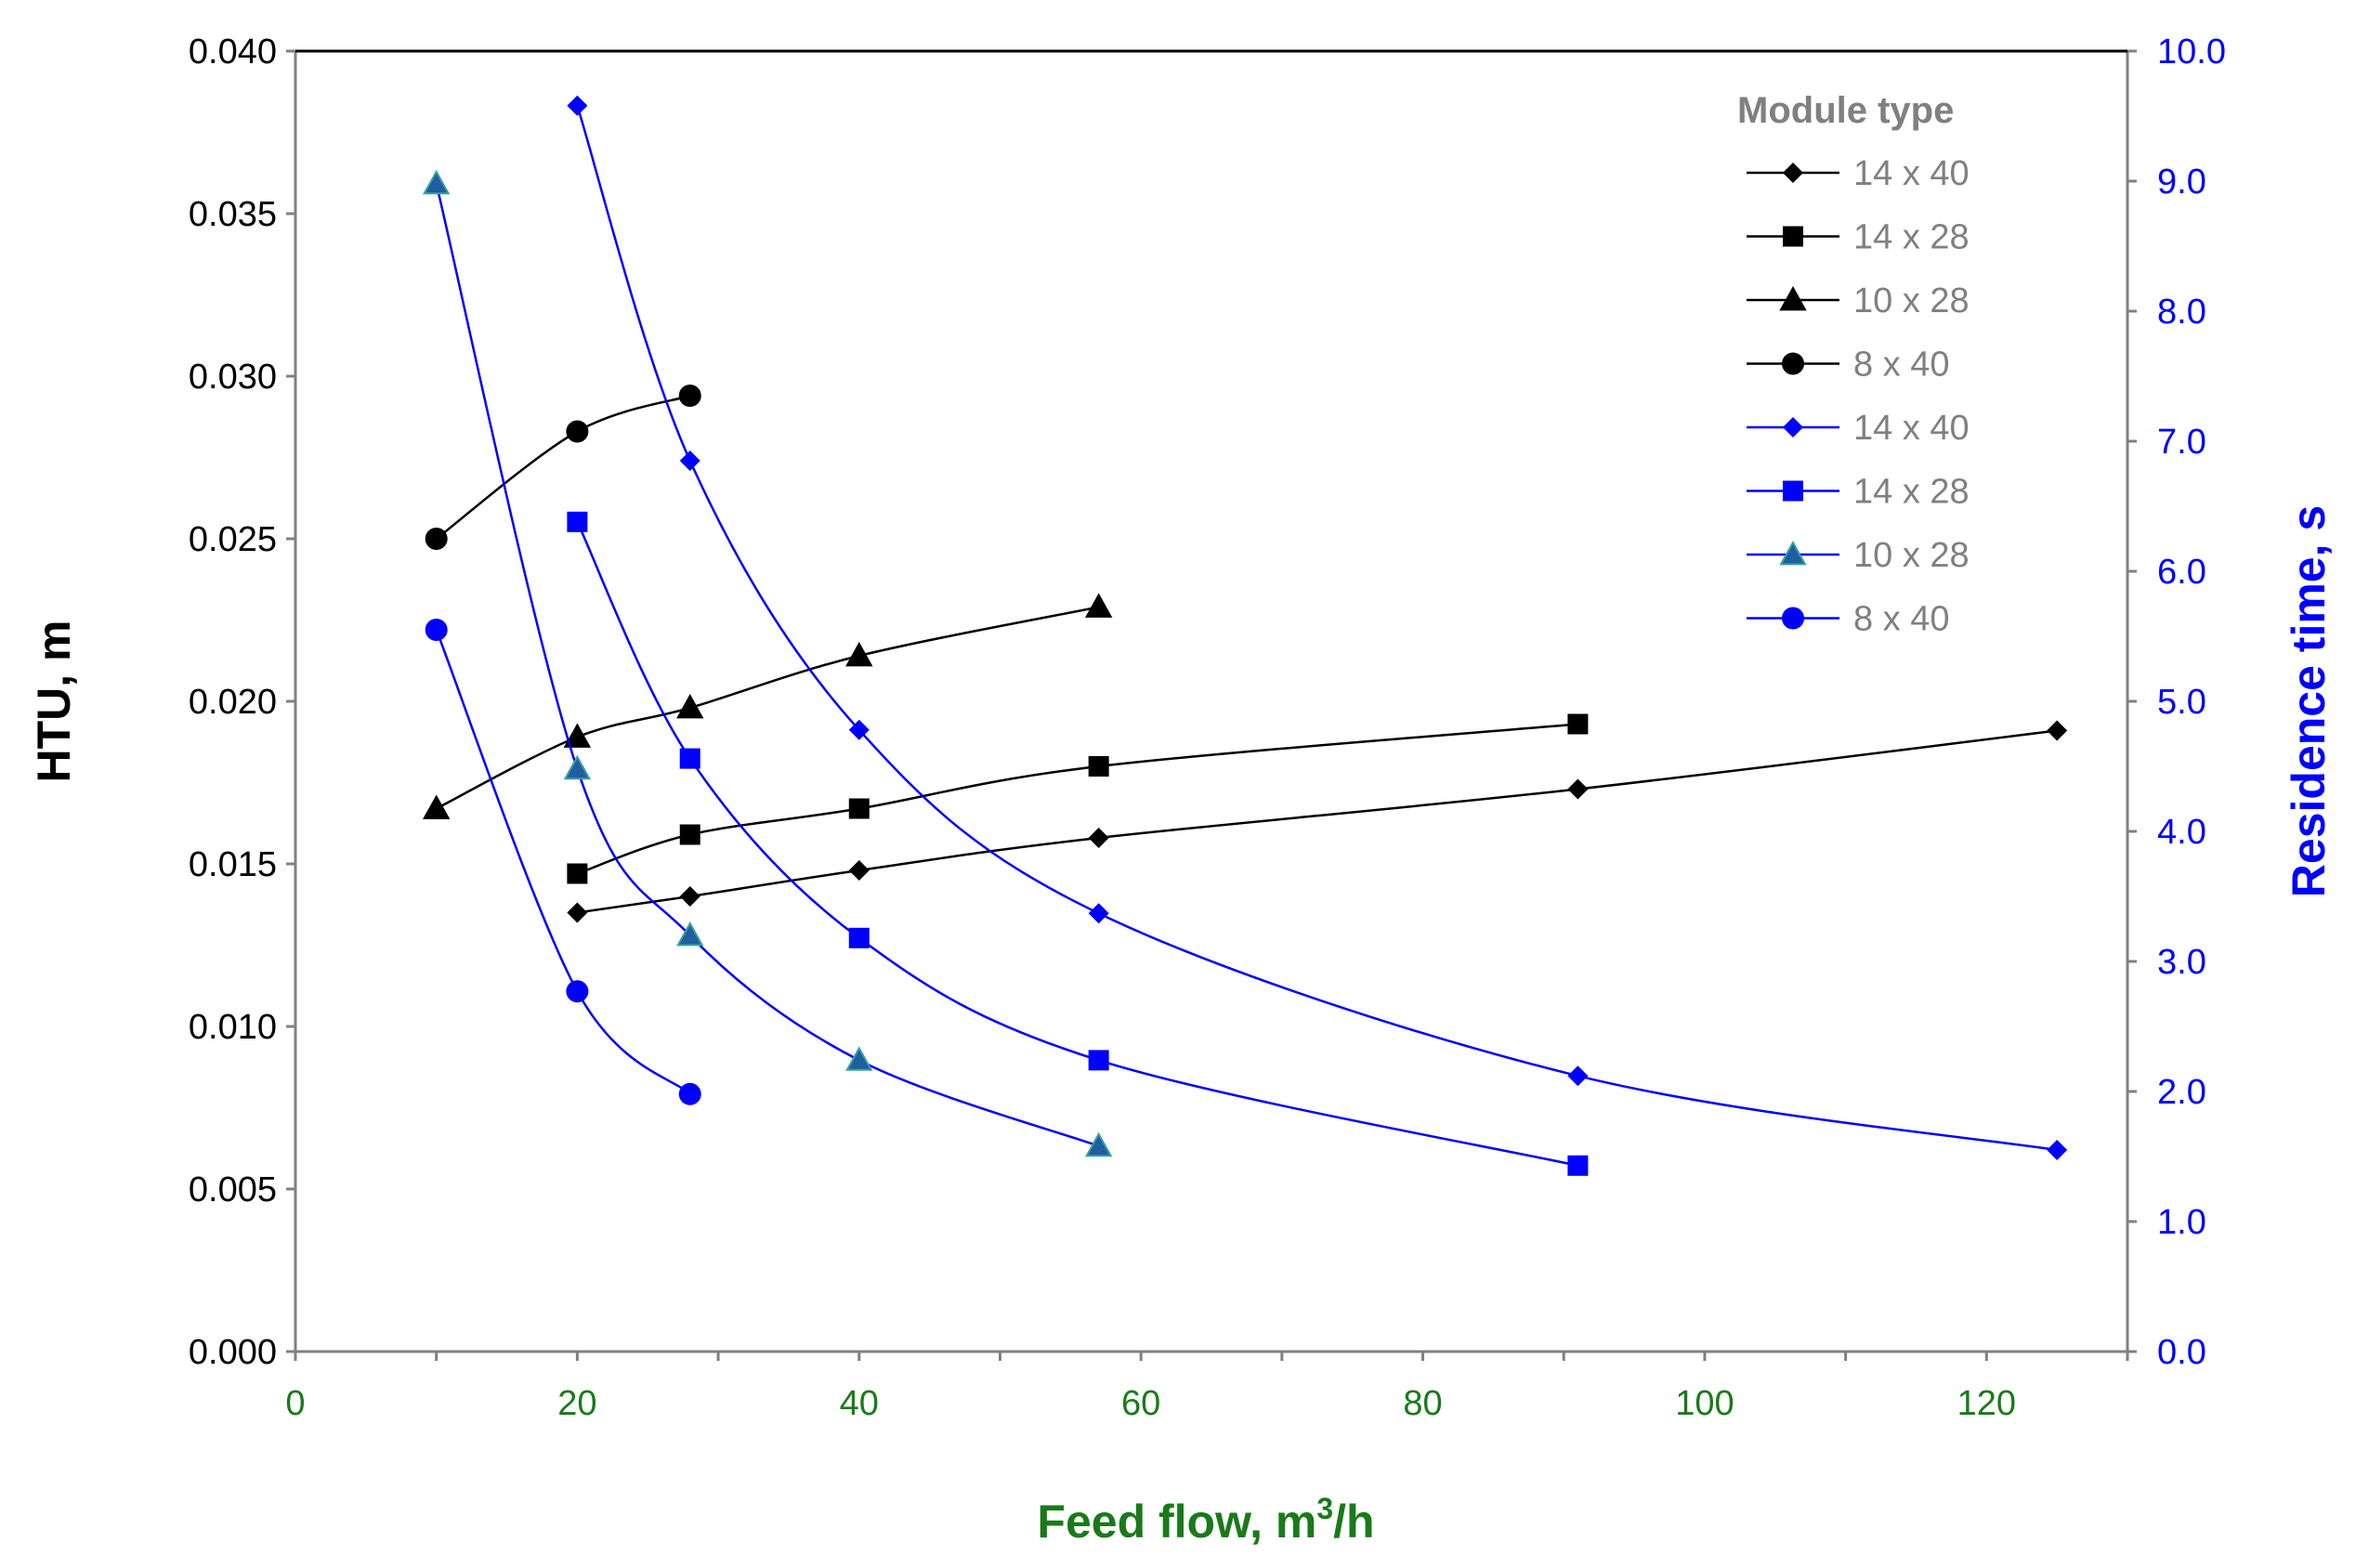 This screenshot has height=1568, width=2356. What do you see at coordinates (1353, 1522) in the screenshot?
I see `x-axis-title-suffix: /h` at bounding box center [1353, 1522].